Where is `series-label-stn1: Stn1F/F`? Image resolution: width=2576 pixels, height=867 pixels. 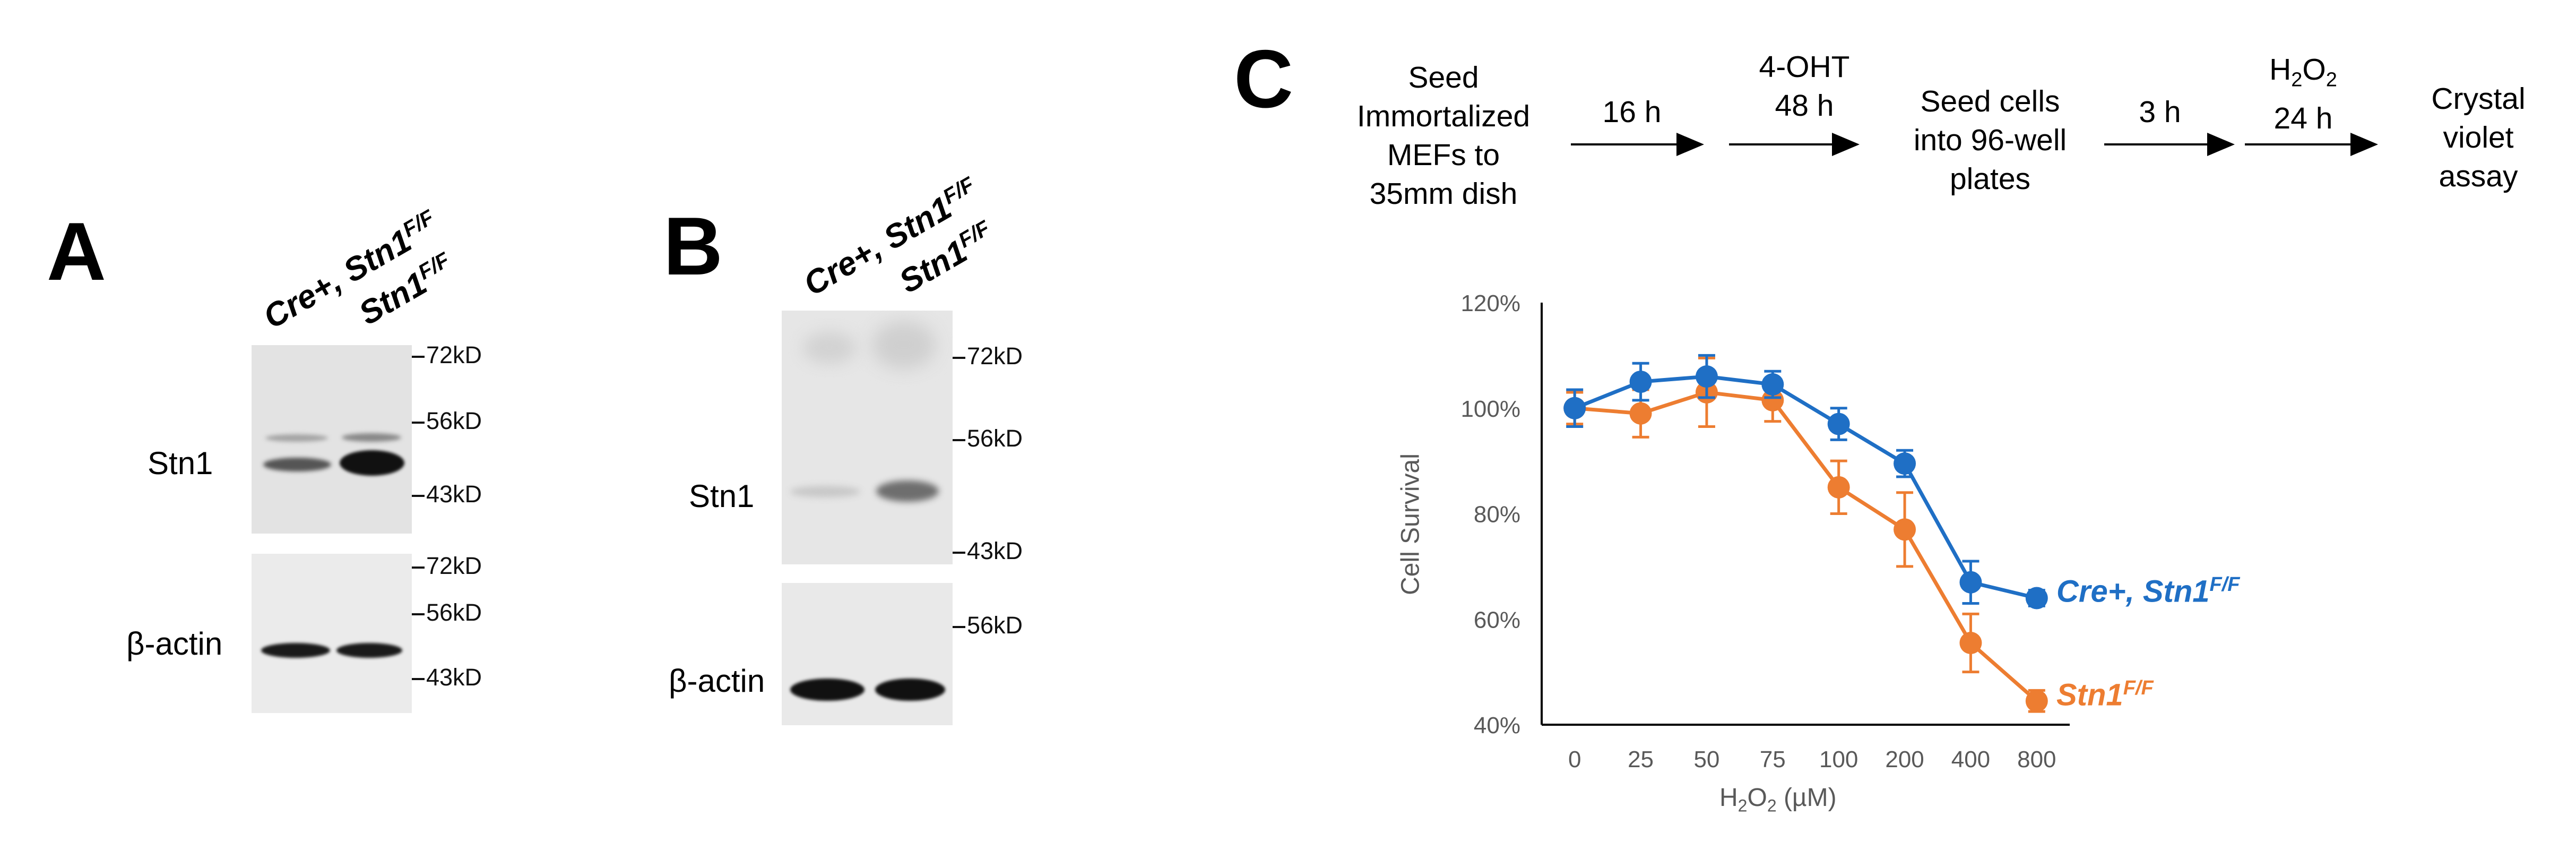
series-label-stn1: Stn1F/F is located at coordinates (2105, 695).